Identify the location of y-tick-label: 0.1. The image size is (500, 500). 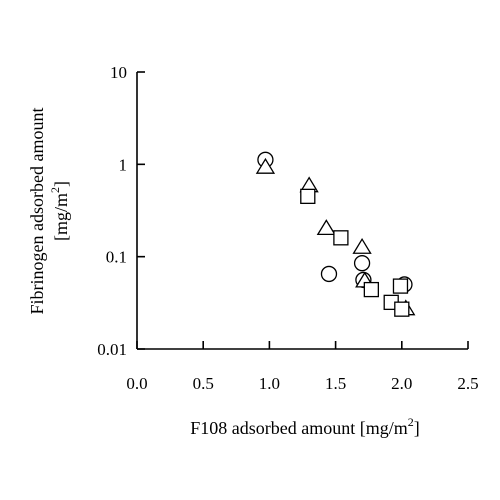
(116, 257).